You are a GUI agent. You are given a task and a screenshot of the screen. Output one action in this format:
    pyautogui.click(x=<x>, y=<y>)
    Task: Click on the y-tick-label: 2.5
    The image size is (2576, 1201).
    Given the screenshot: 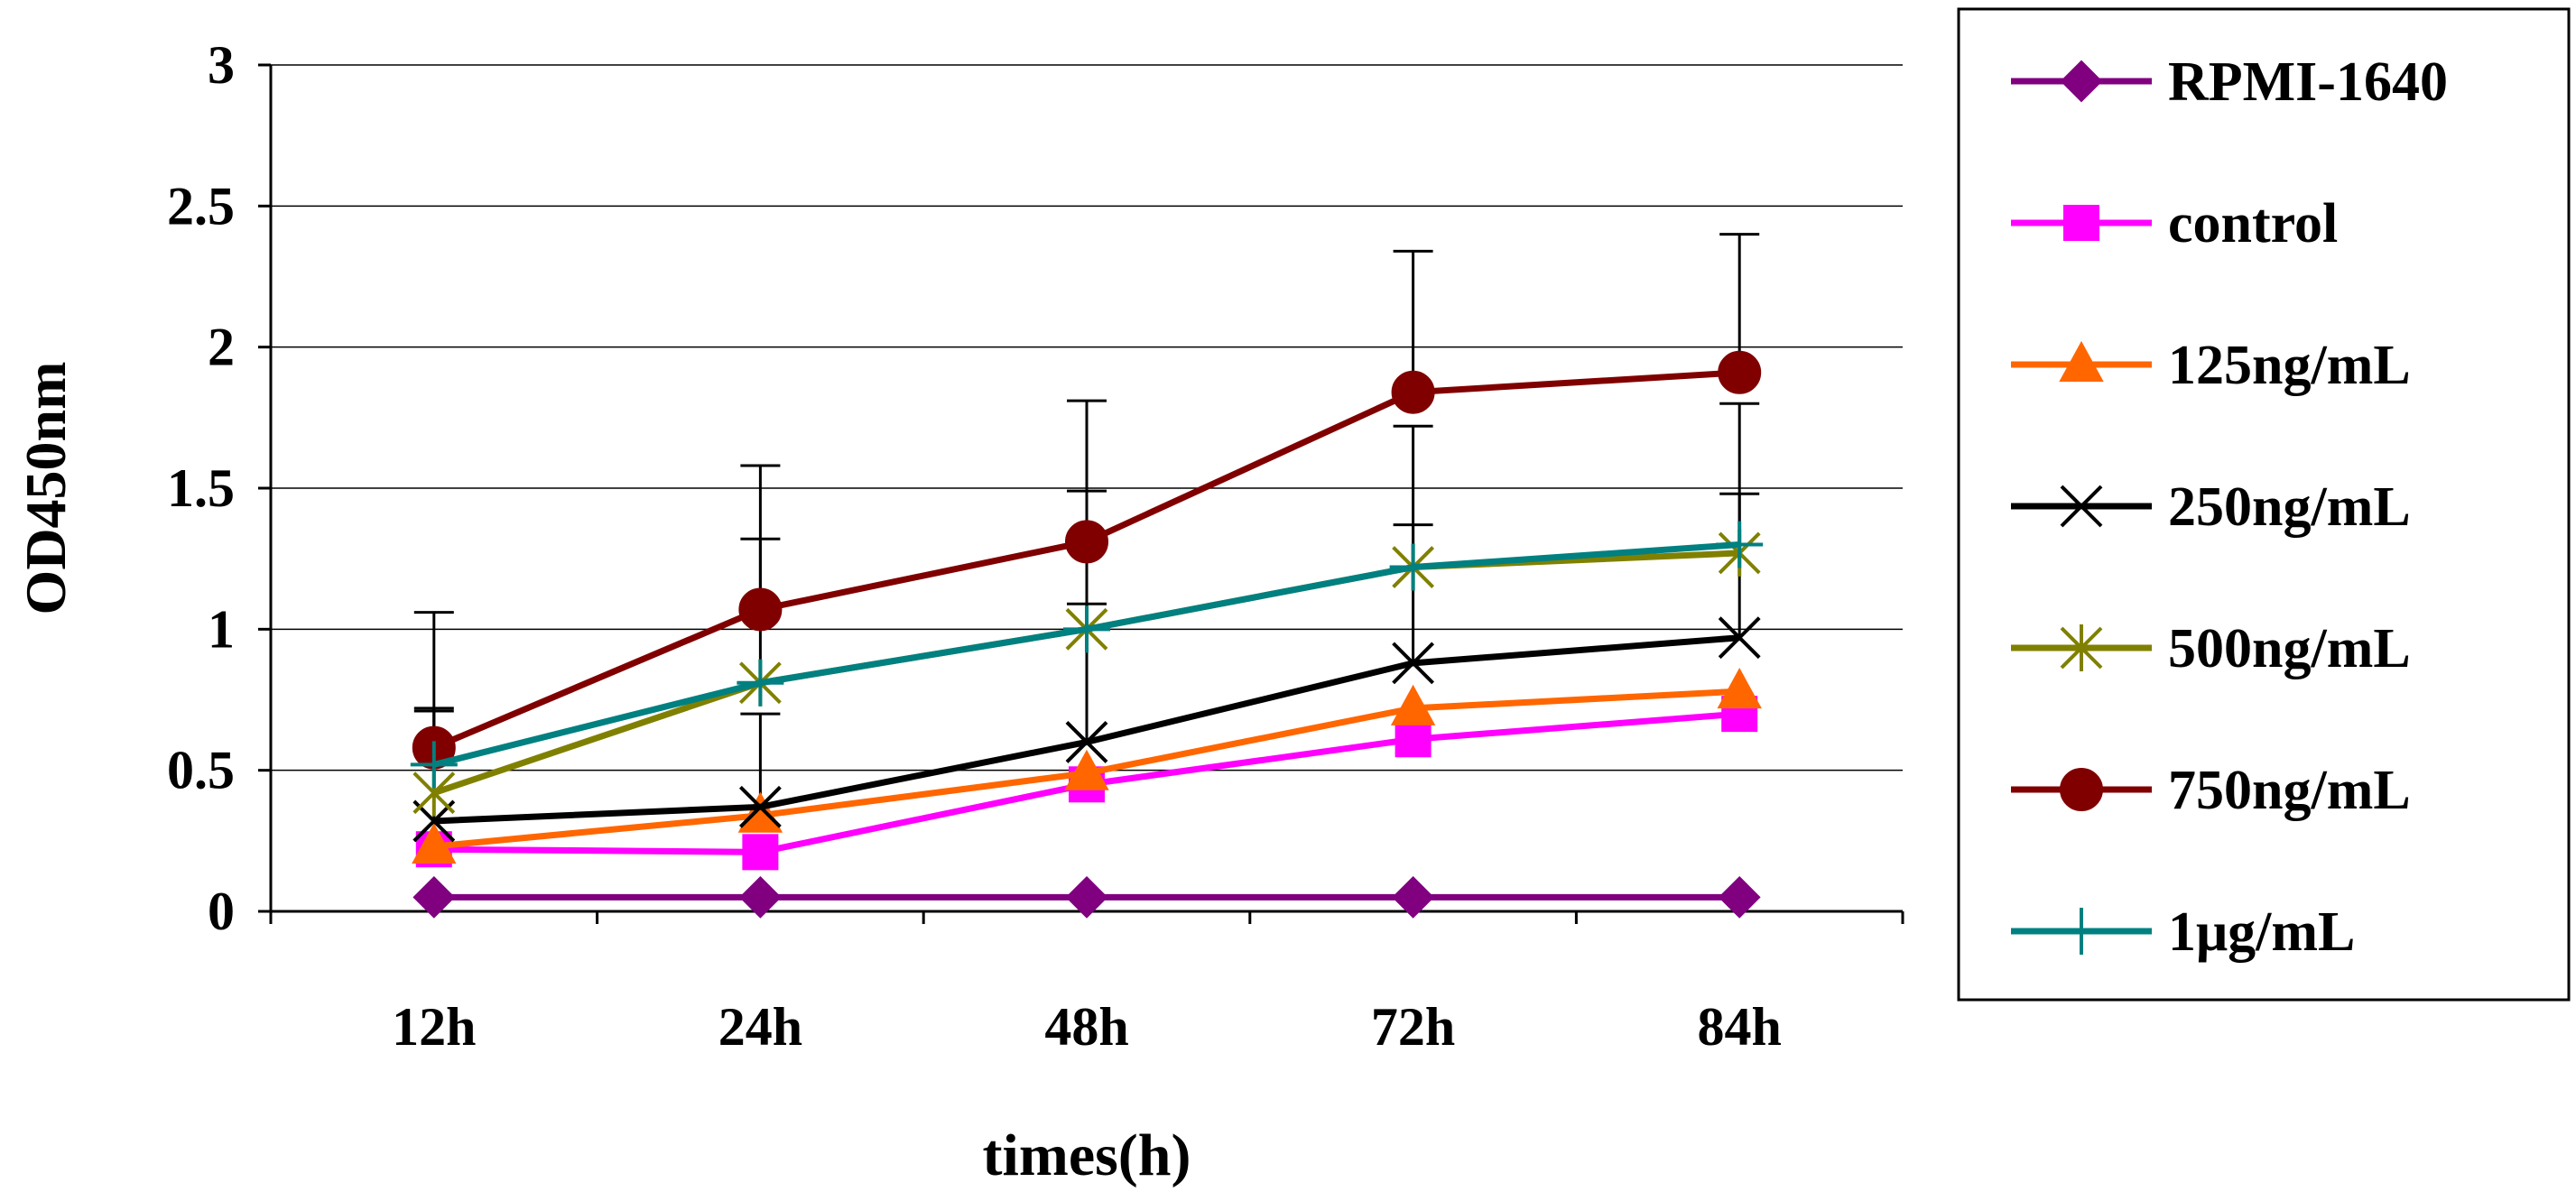 What is the action you would take?
    pyautogui.click(x=201, y=206)
    